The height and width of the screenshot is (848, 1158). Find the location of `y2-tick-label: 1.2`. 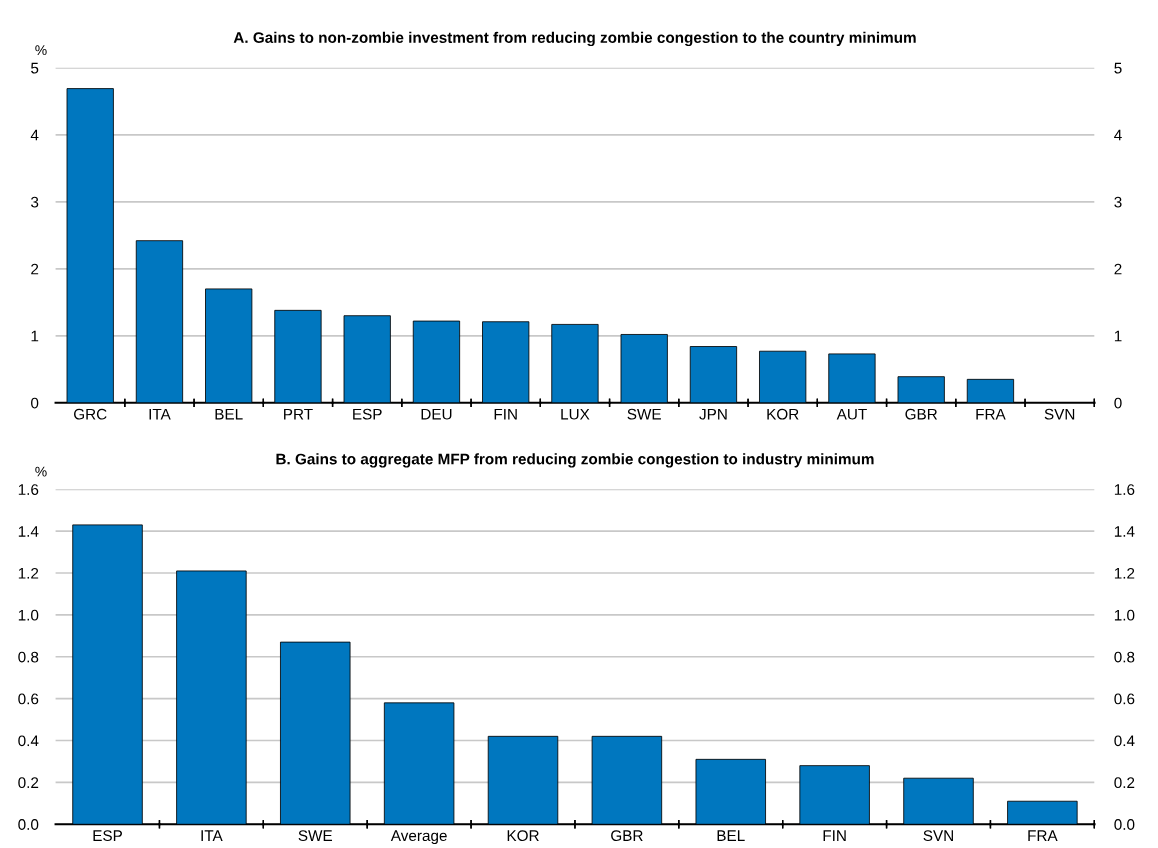

y2-tick-label: 1.2 is located at coordinates (1124, 573).